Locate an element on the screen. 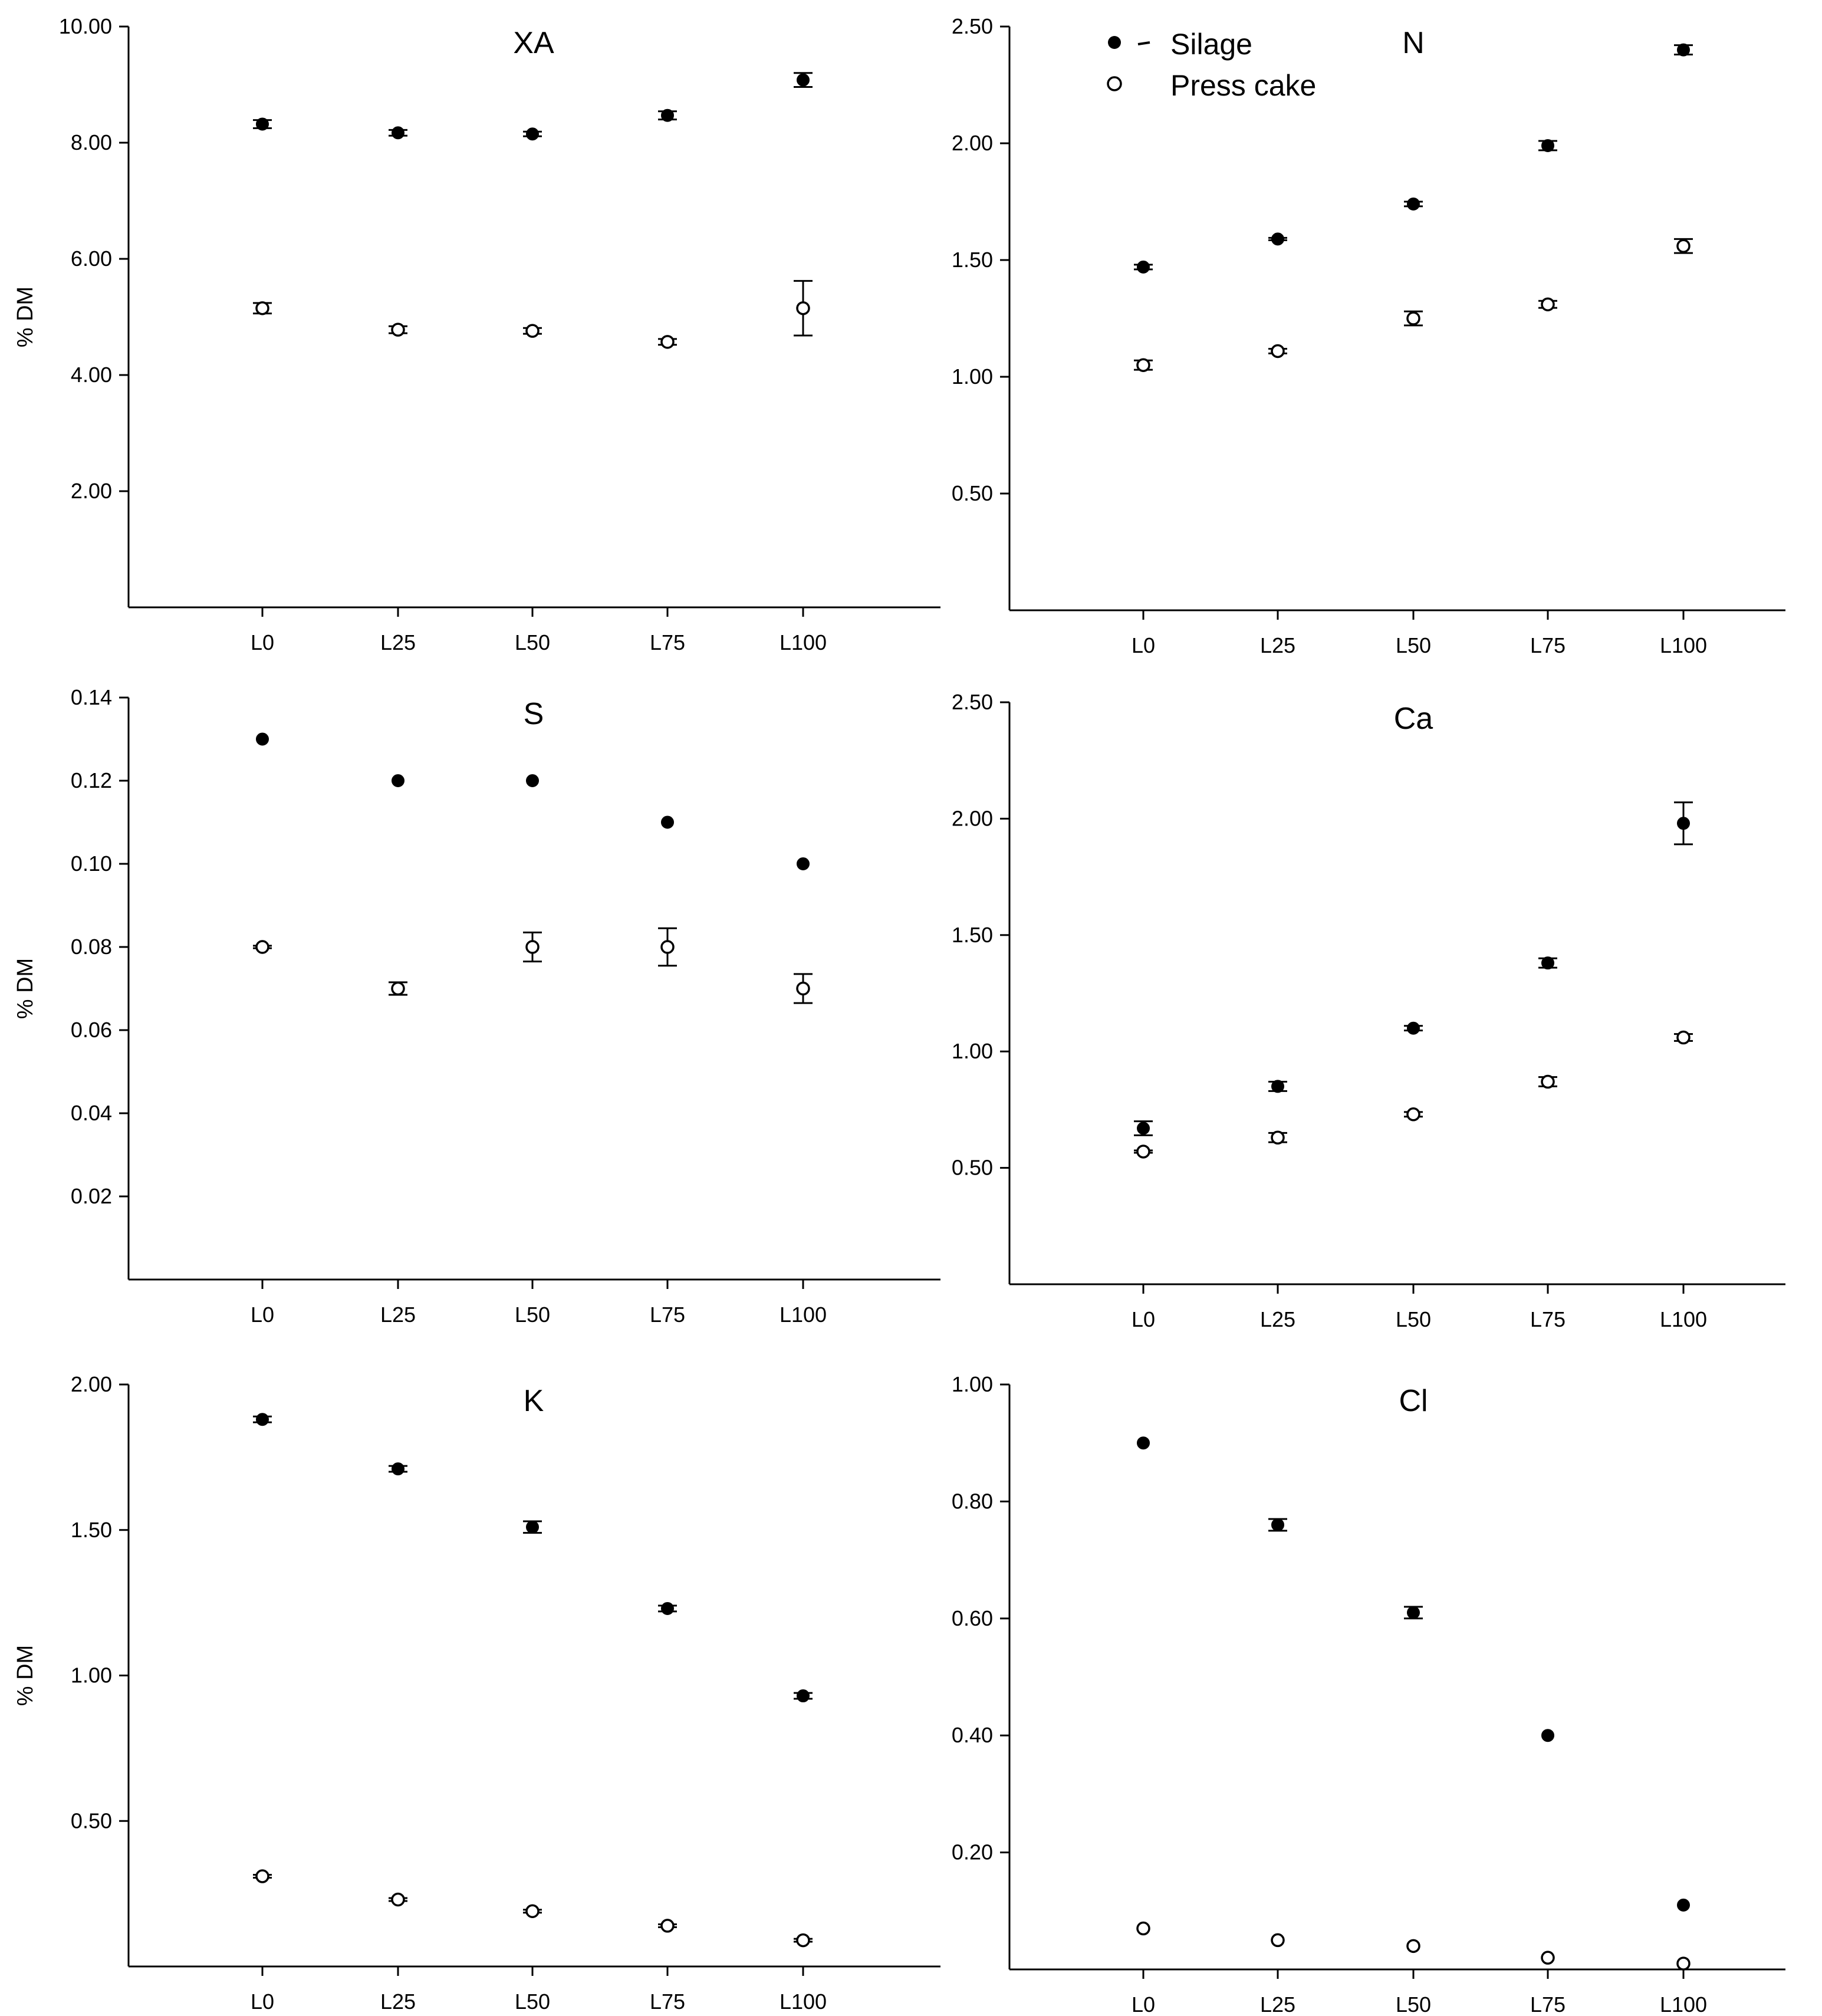 Image resolution: width=1822 pixels, height=2016 pixels. legend-label-silage: Silage is located at coordinates (1211, 45).